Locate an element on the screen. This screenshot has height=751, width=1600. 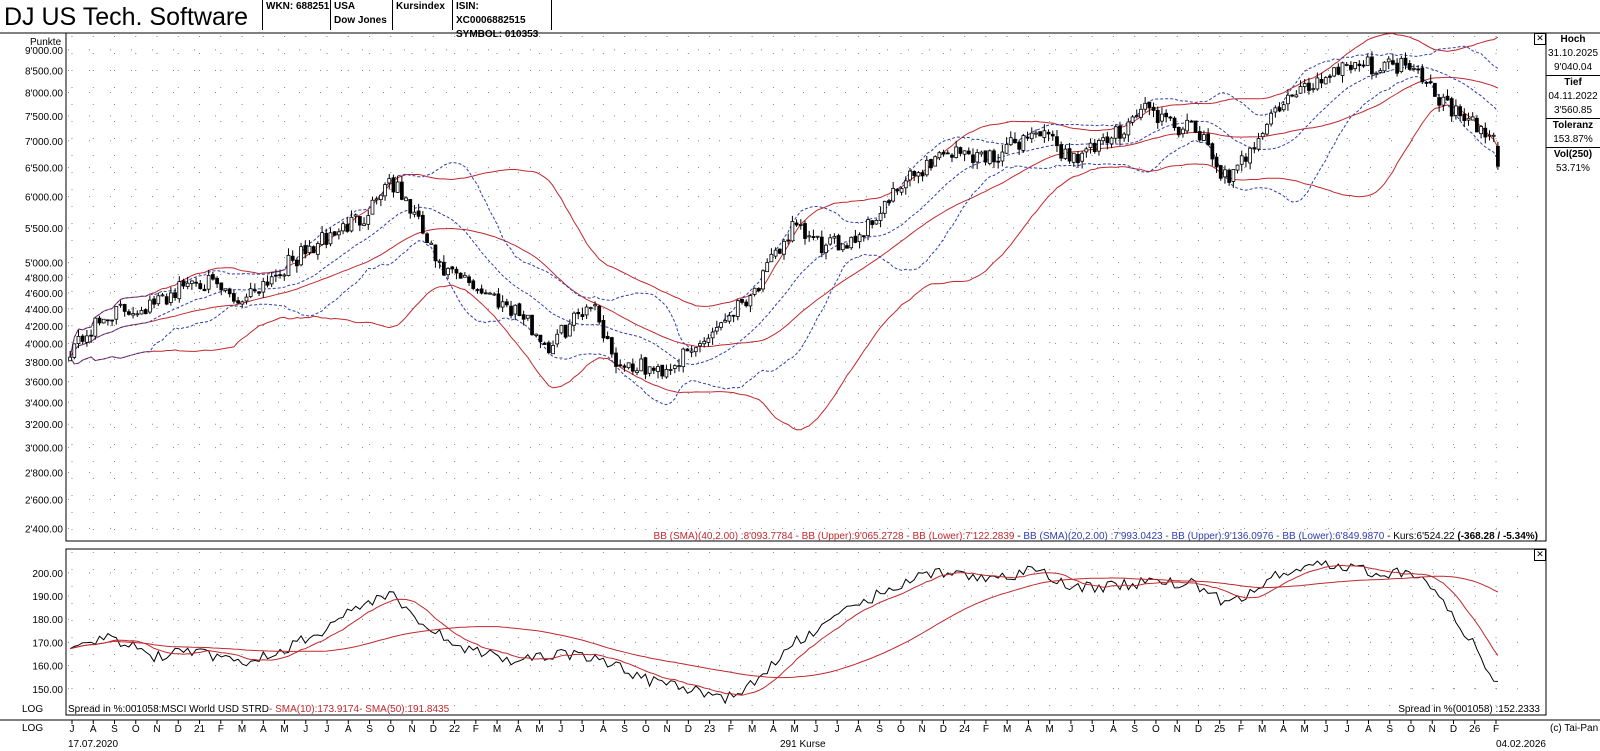
x-tick-label: S is located at coordinates (114, 729).